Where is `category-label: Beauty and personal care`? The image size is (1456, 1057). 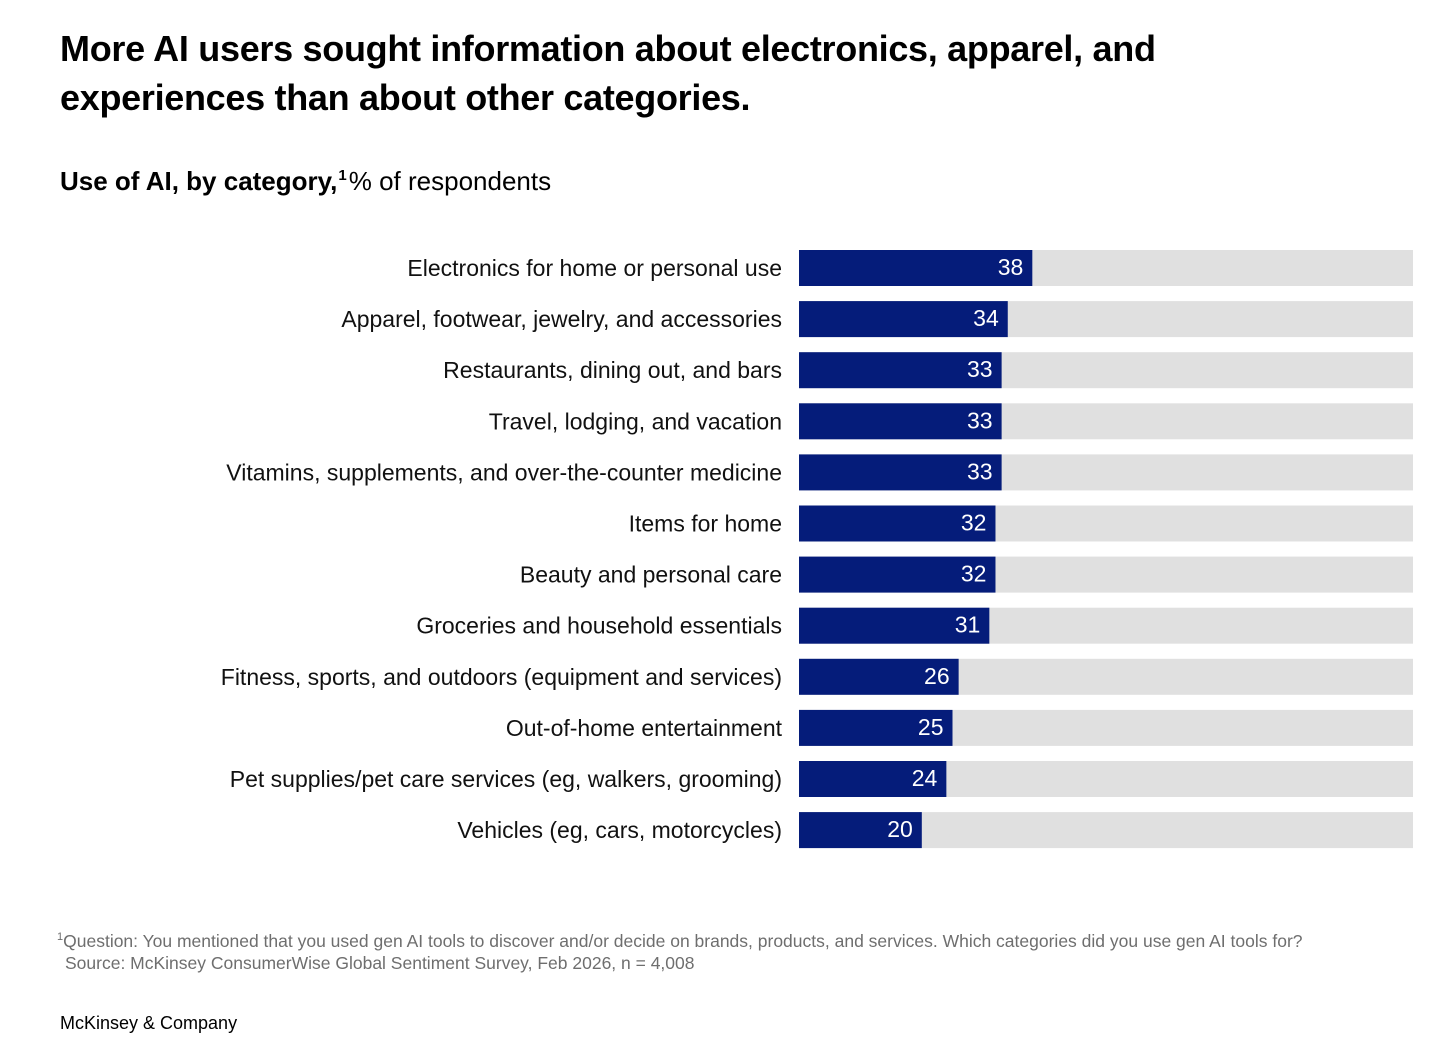 category-label: Beauty and personal care is located at coordinates (651, 575).